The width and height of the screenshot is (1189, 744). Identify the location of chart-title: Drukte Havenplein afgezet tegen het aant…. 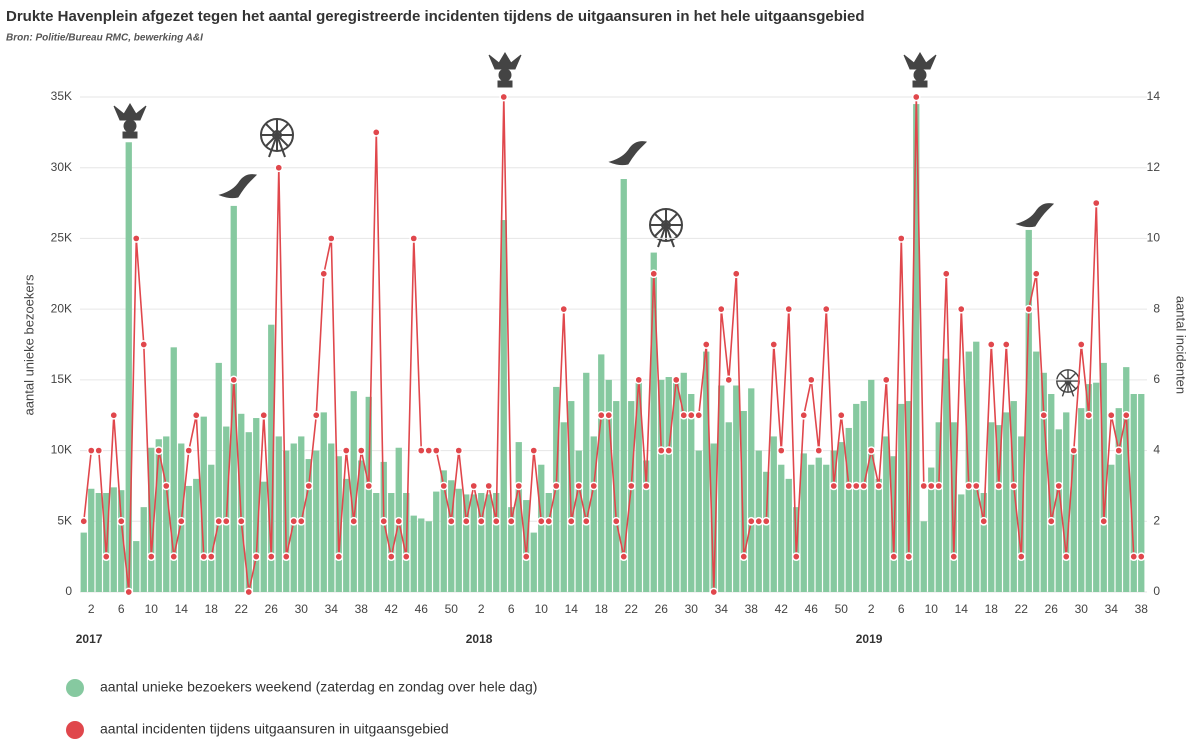
(435, 16).